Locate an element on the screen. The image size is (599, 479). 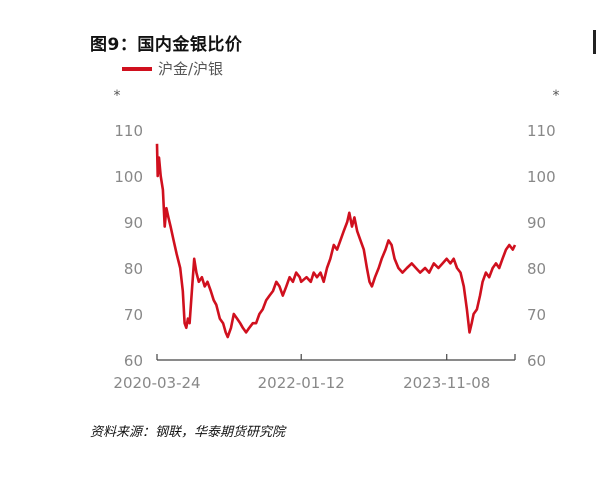
x-tick-label-0: 2020-03-24 is located at coordinates (156, 383).